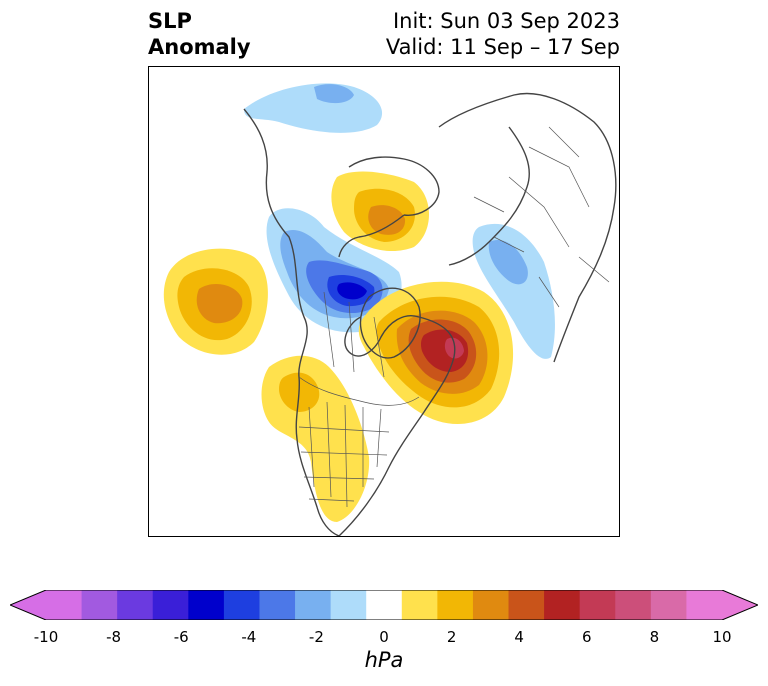  What do you see at coordinates (199, 47) in the screenshot?
I see `title-line-2: Anomaly` at bounding box center [199, 47].